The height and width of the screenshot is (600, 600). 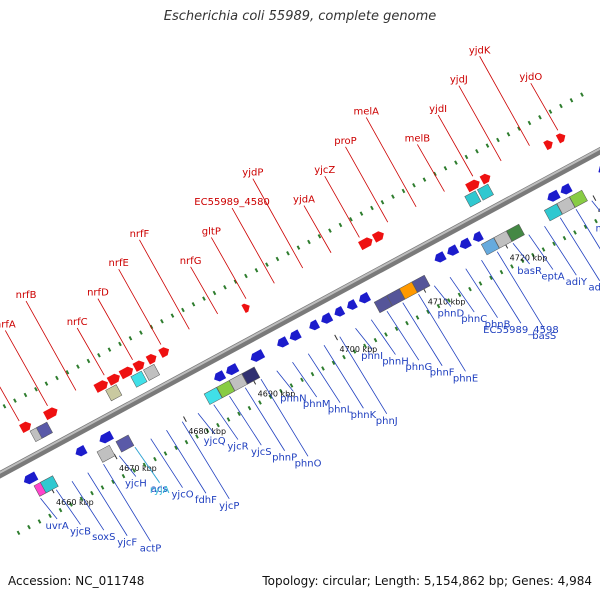 What do you see at coordinates (451, 314) in the screenshot?
I see `gene-label-phnd: phnD` at bounding box center [451, 314].